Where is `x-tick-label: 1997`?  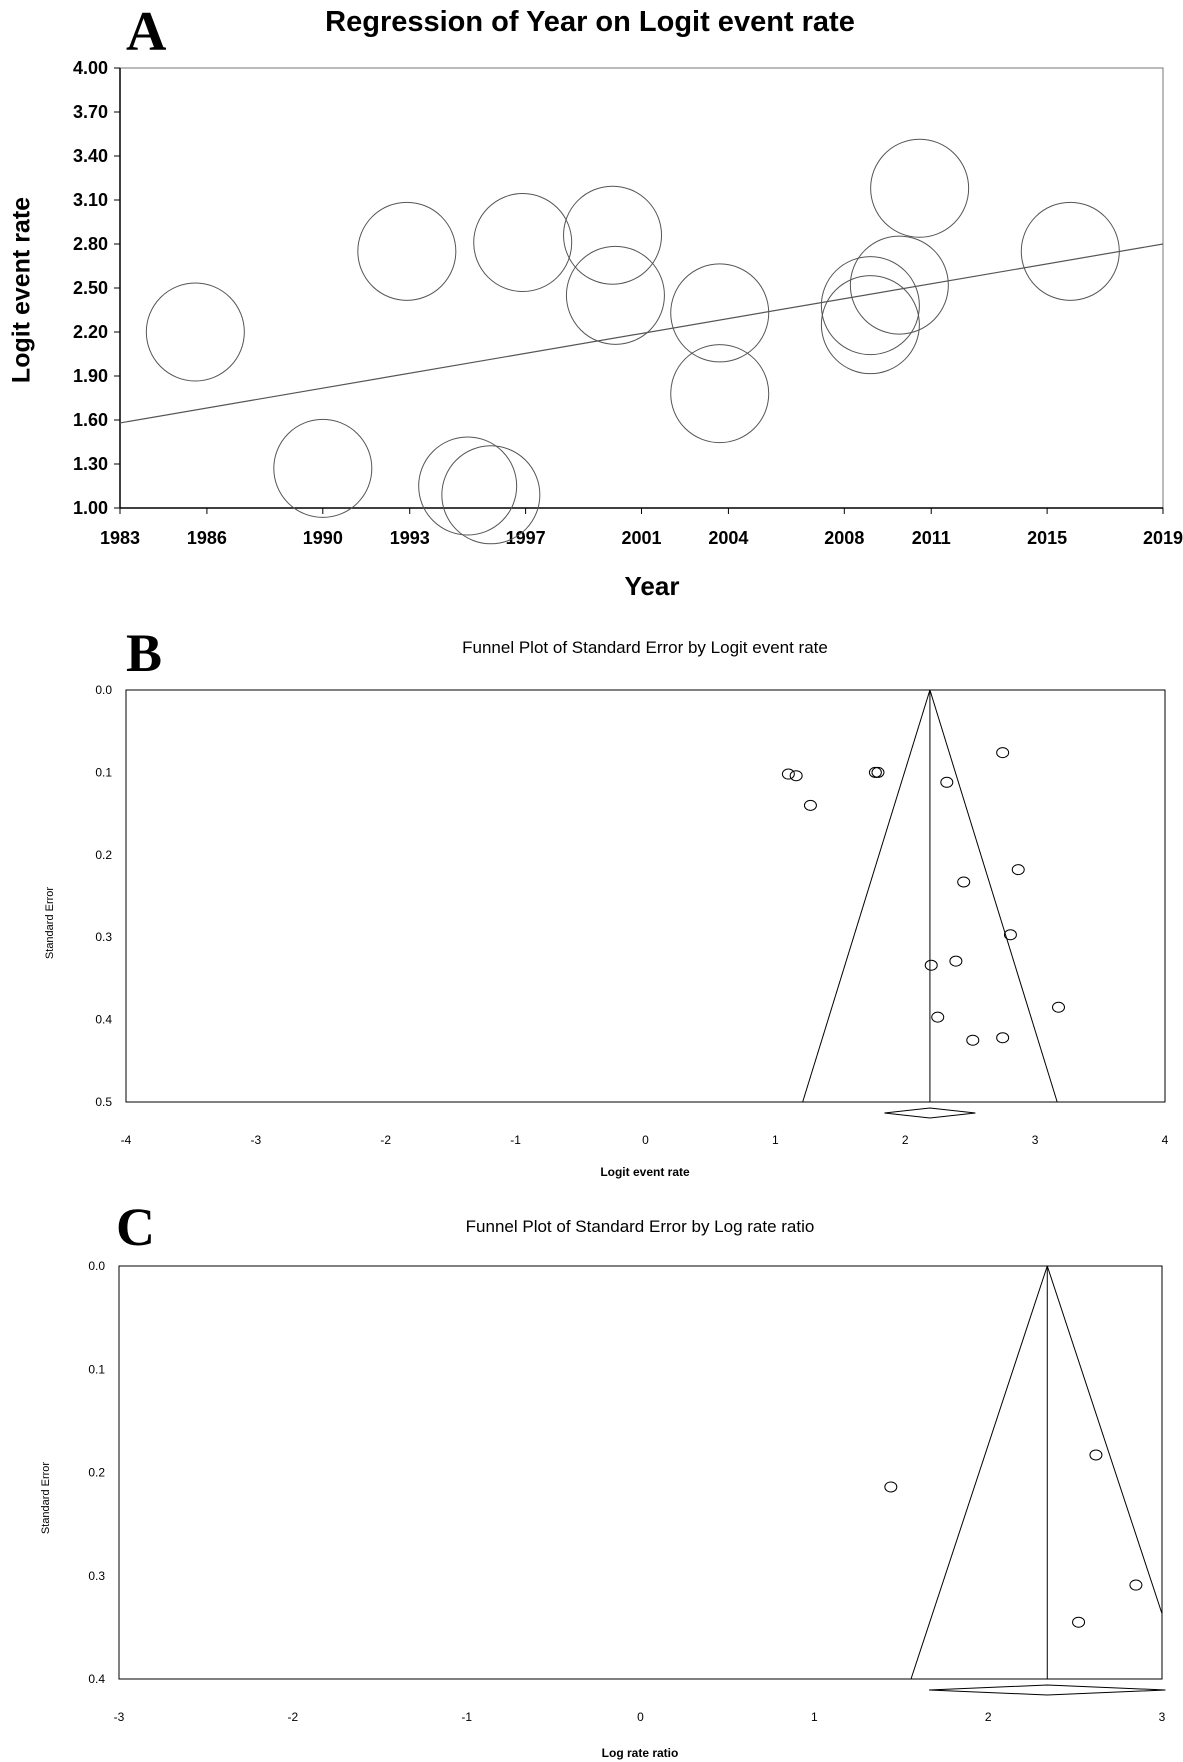
x-tick-label: 1997 is located at coordinates (526, 538).